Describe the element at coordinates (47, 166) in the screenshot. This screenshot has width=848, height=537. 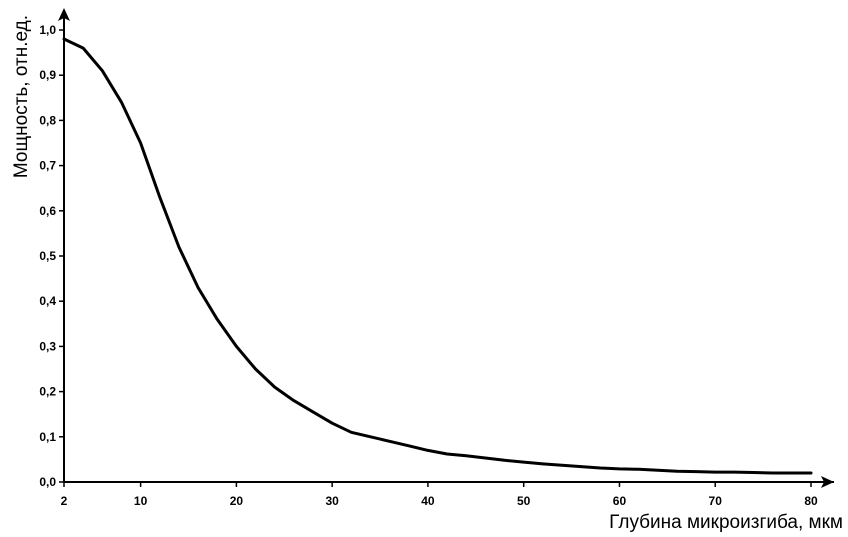
I see `y-tick-label: 0,7` at that location.